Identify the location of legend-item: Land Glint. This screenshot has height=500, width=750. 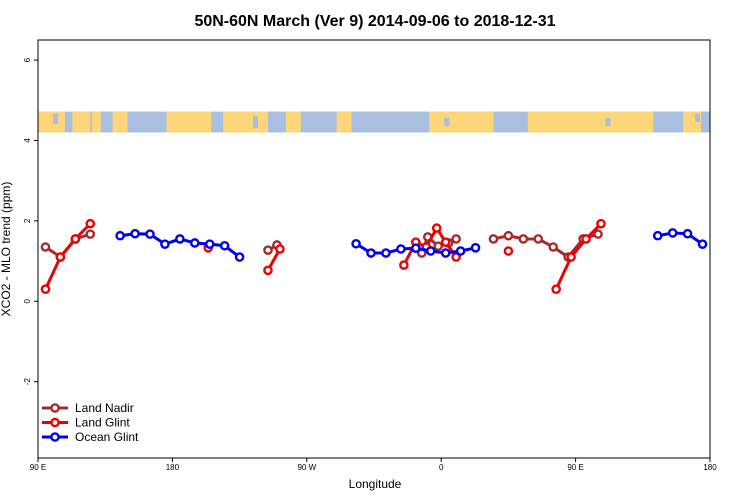
(86, 423).